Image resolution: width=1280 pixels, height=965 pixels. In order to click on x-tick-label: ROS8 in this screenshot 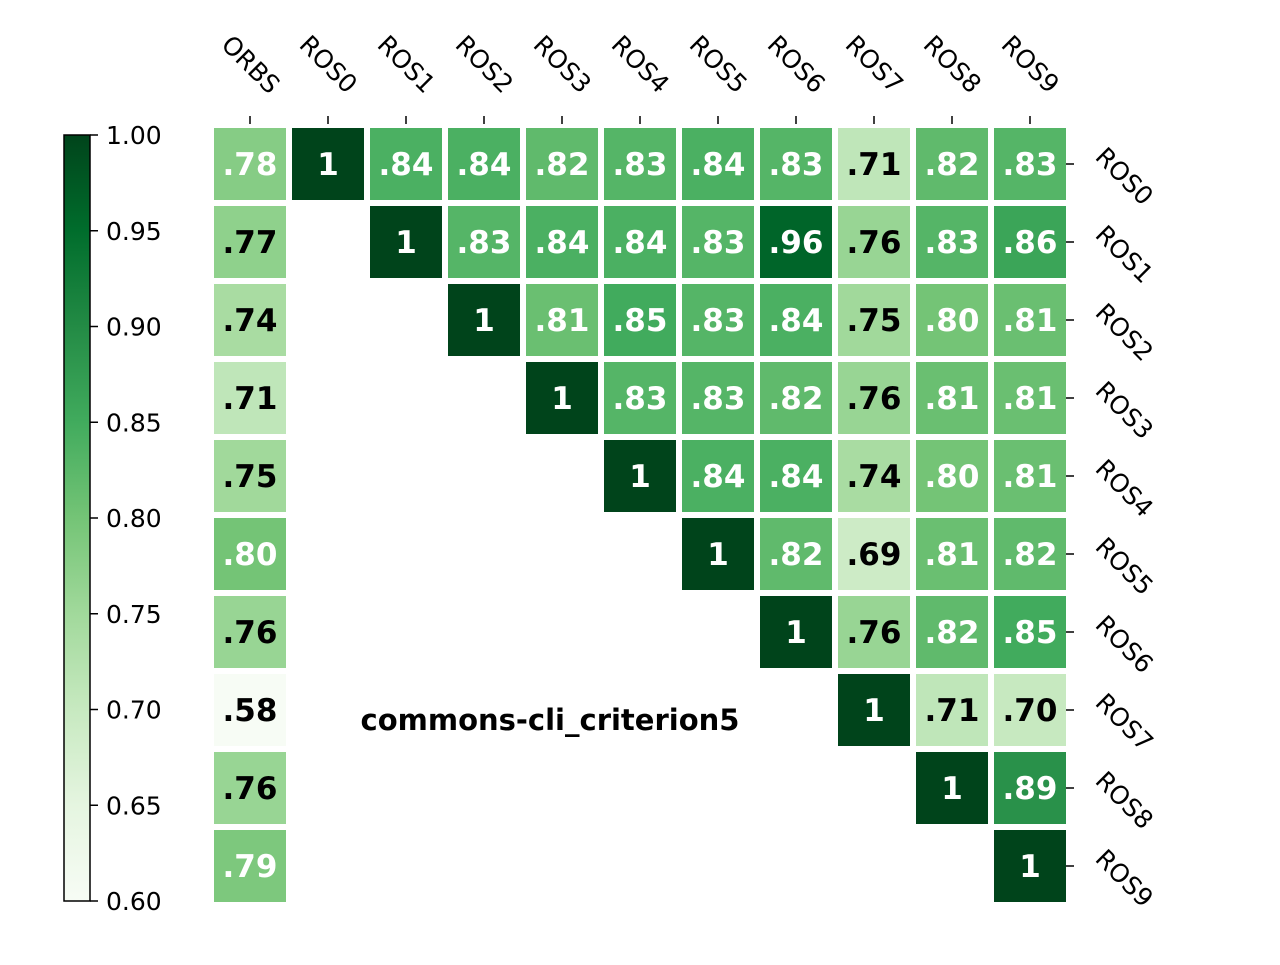, I will do `click(952, 64)`.